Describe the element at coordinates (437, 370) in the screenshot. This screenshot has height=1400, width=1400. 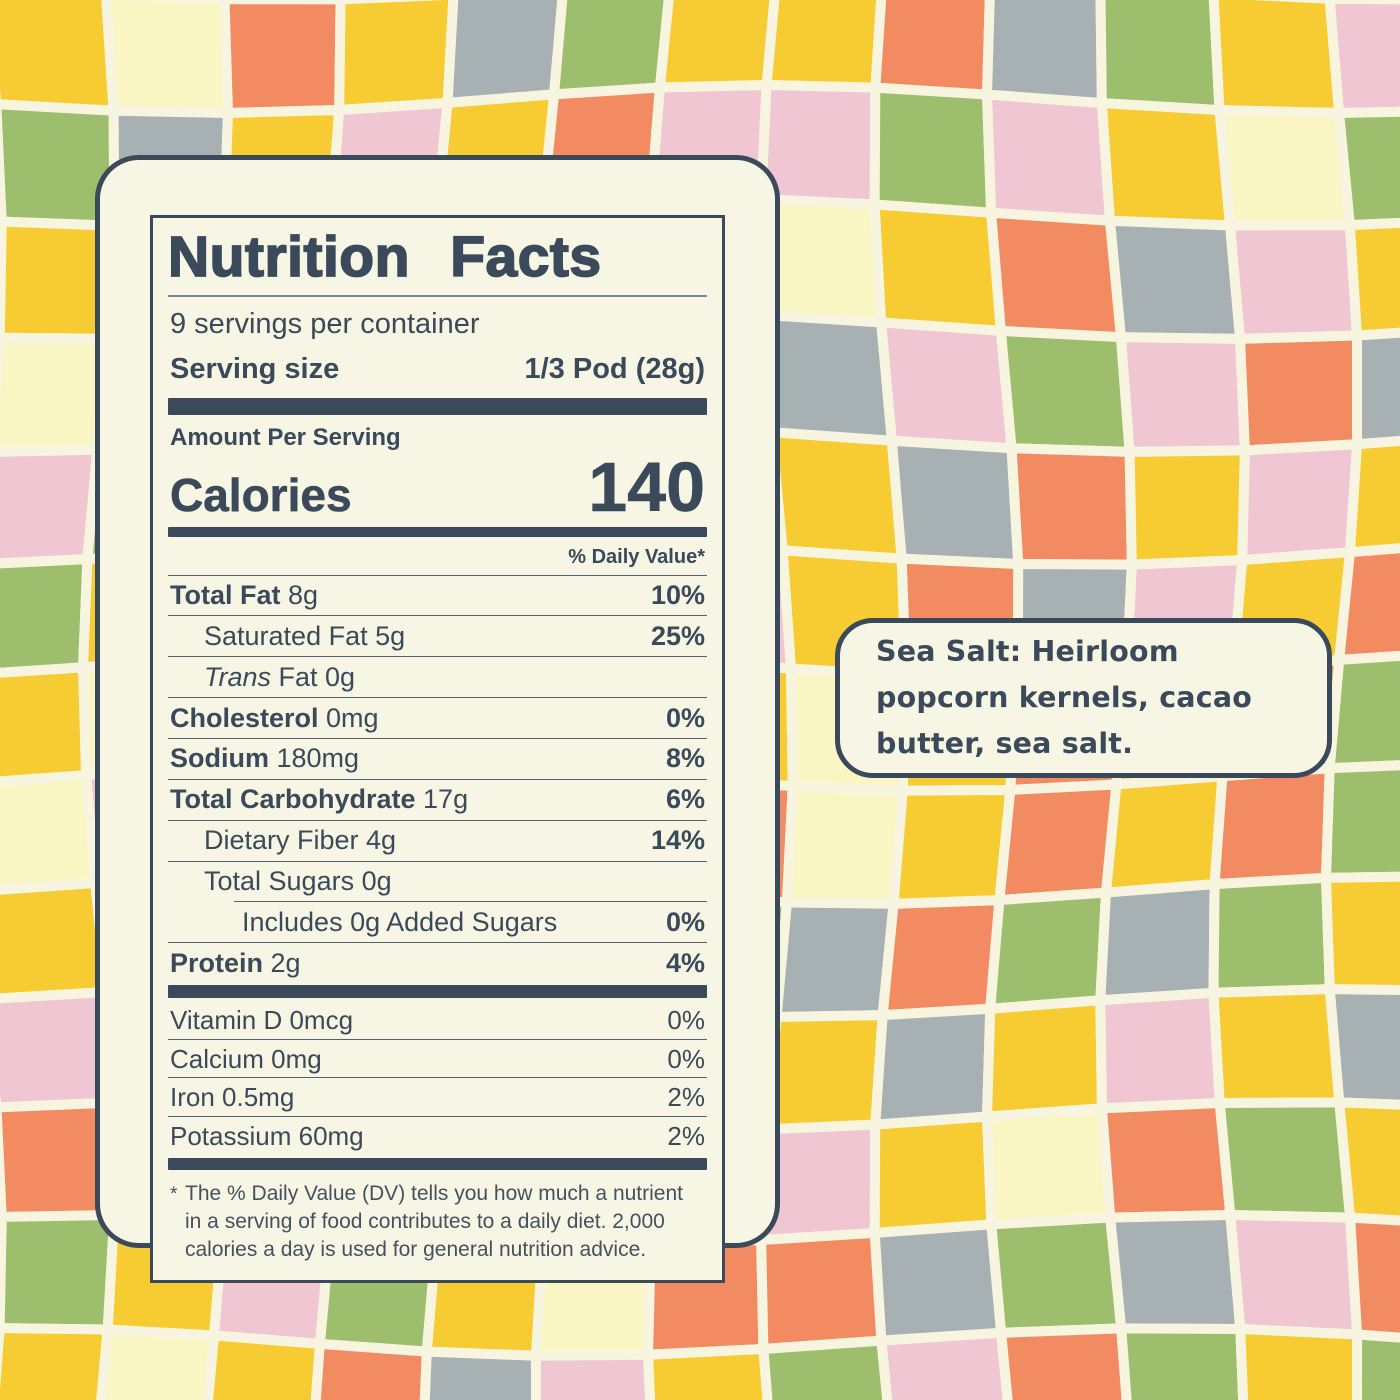
I see `serving-size-row: Serving size 1/3 Pod (28g)` at that location.